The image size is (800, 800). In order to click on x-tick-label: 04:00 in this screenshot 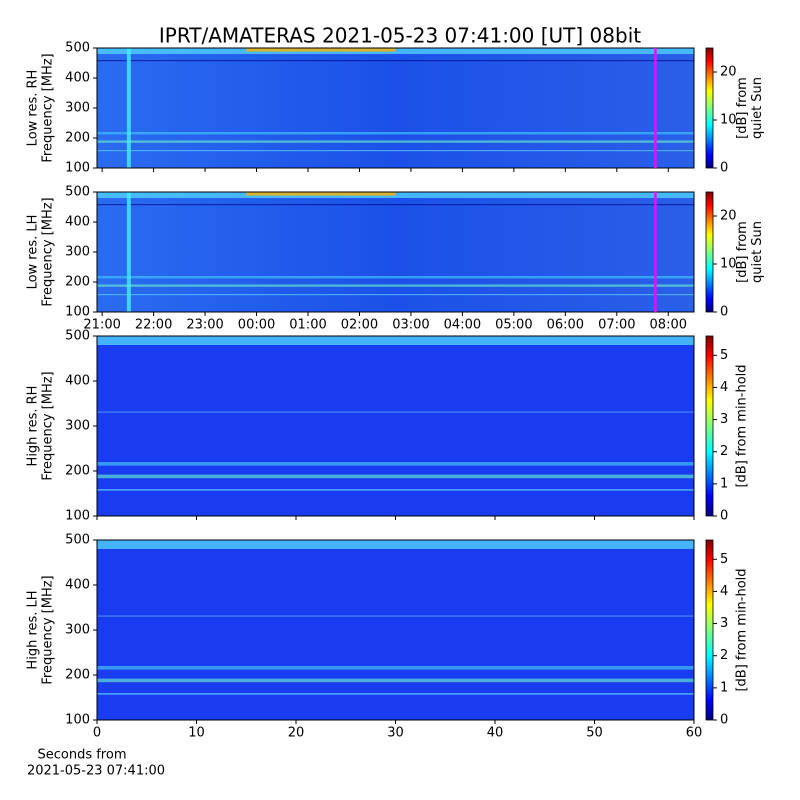, I will do `click(462, 325)`.